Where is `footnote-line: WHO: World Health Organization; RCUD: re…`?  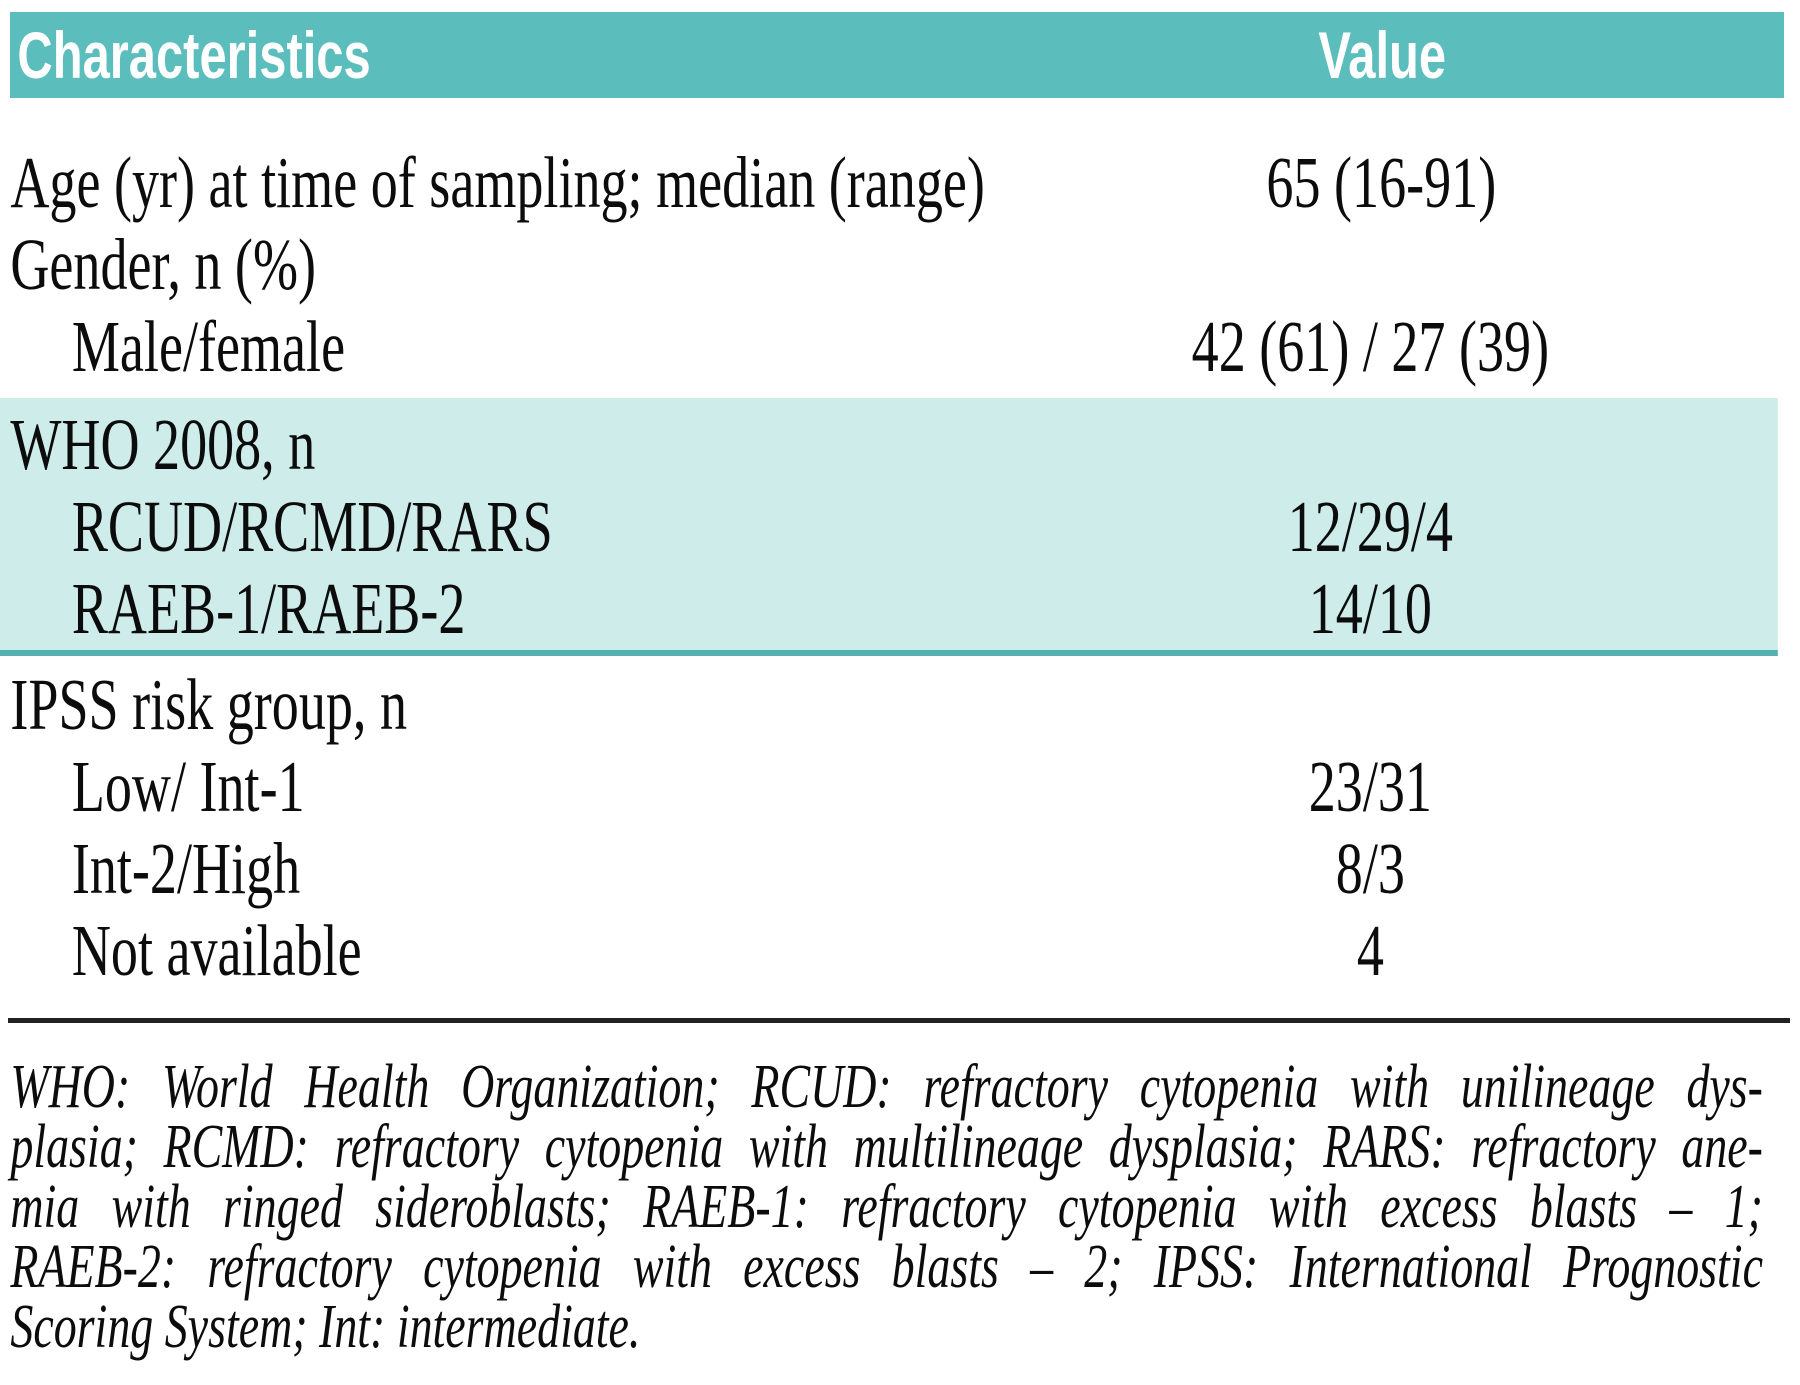 footnote-line: WHO: World Health Organization; RCUD: re… is located at coordinates (886, 1087).